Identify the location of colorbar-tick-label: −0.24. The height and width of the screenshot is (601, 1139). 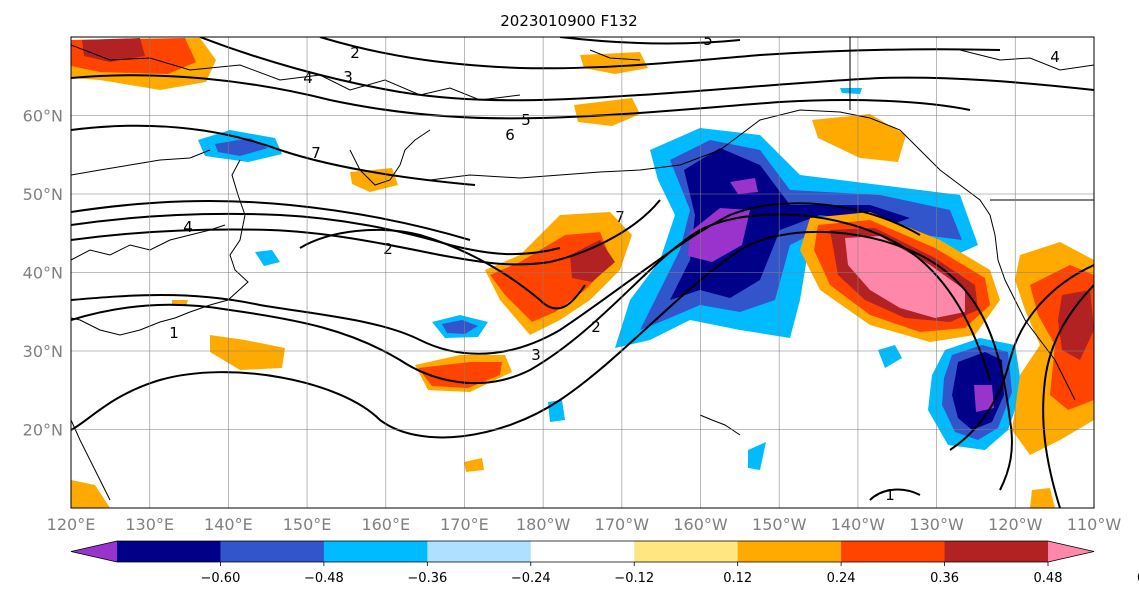
(531, 578).